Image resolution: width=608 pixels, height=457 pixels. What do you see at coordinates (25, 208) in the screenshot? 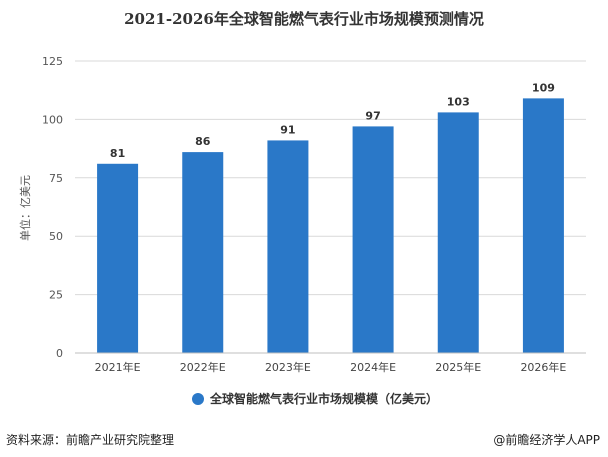
I see `y-axis-label: 单位：亿美元` at bounding box center [25, 208].